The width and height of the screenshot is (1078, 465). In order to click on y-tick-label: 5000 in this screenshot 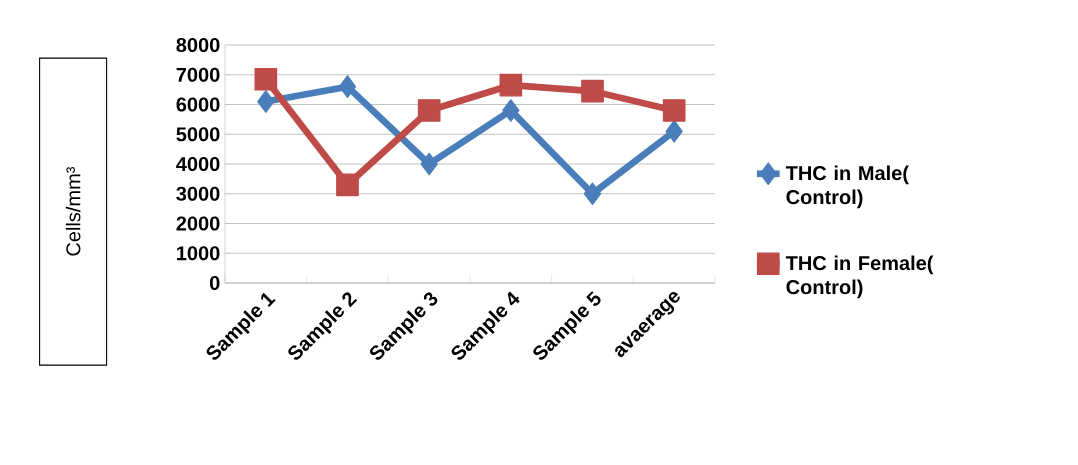, I will do `click(198, 134)`.